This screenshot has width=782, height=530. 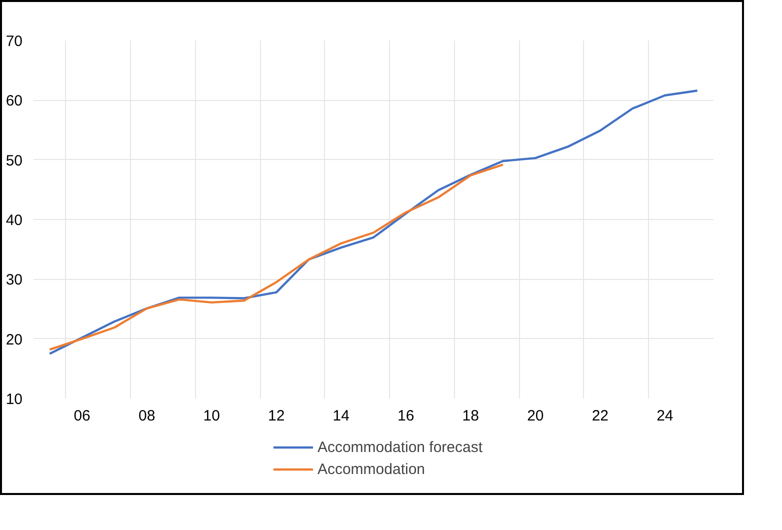 I want to click on x-tick-label: 24, so click(x=665, y=416).